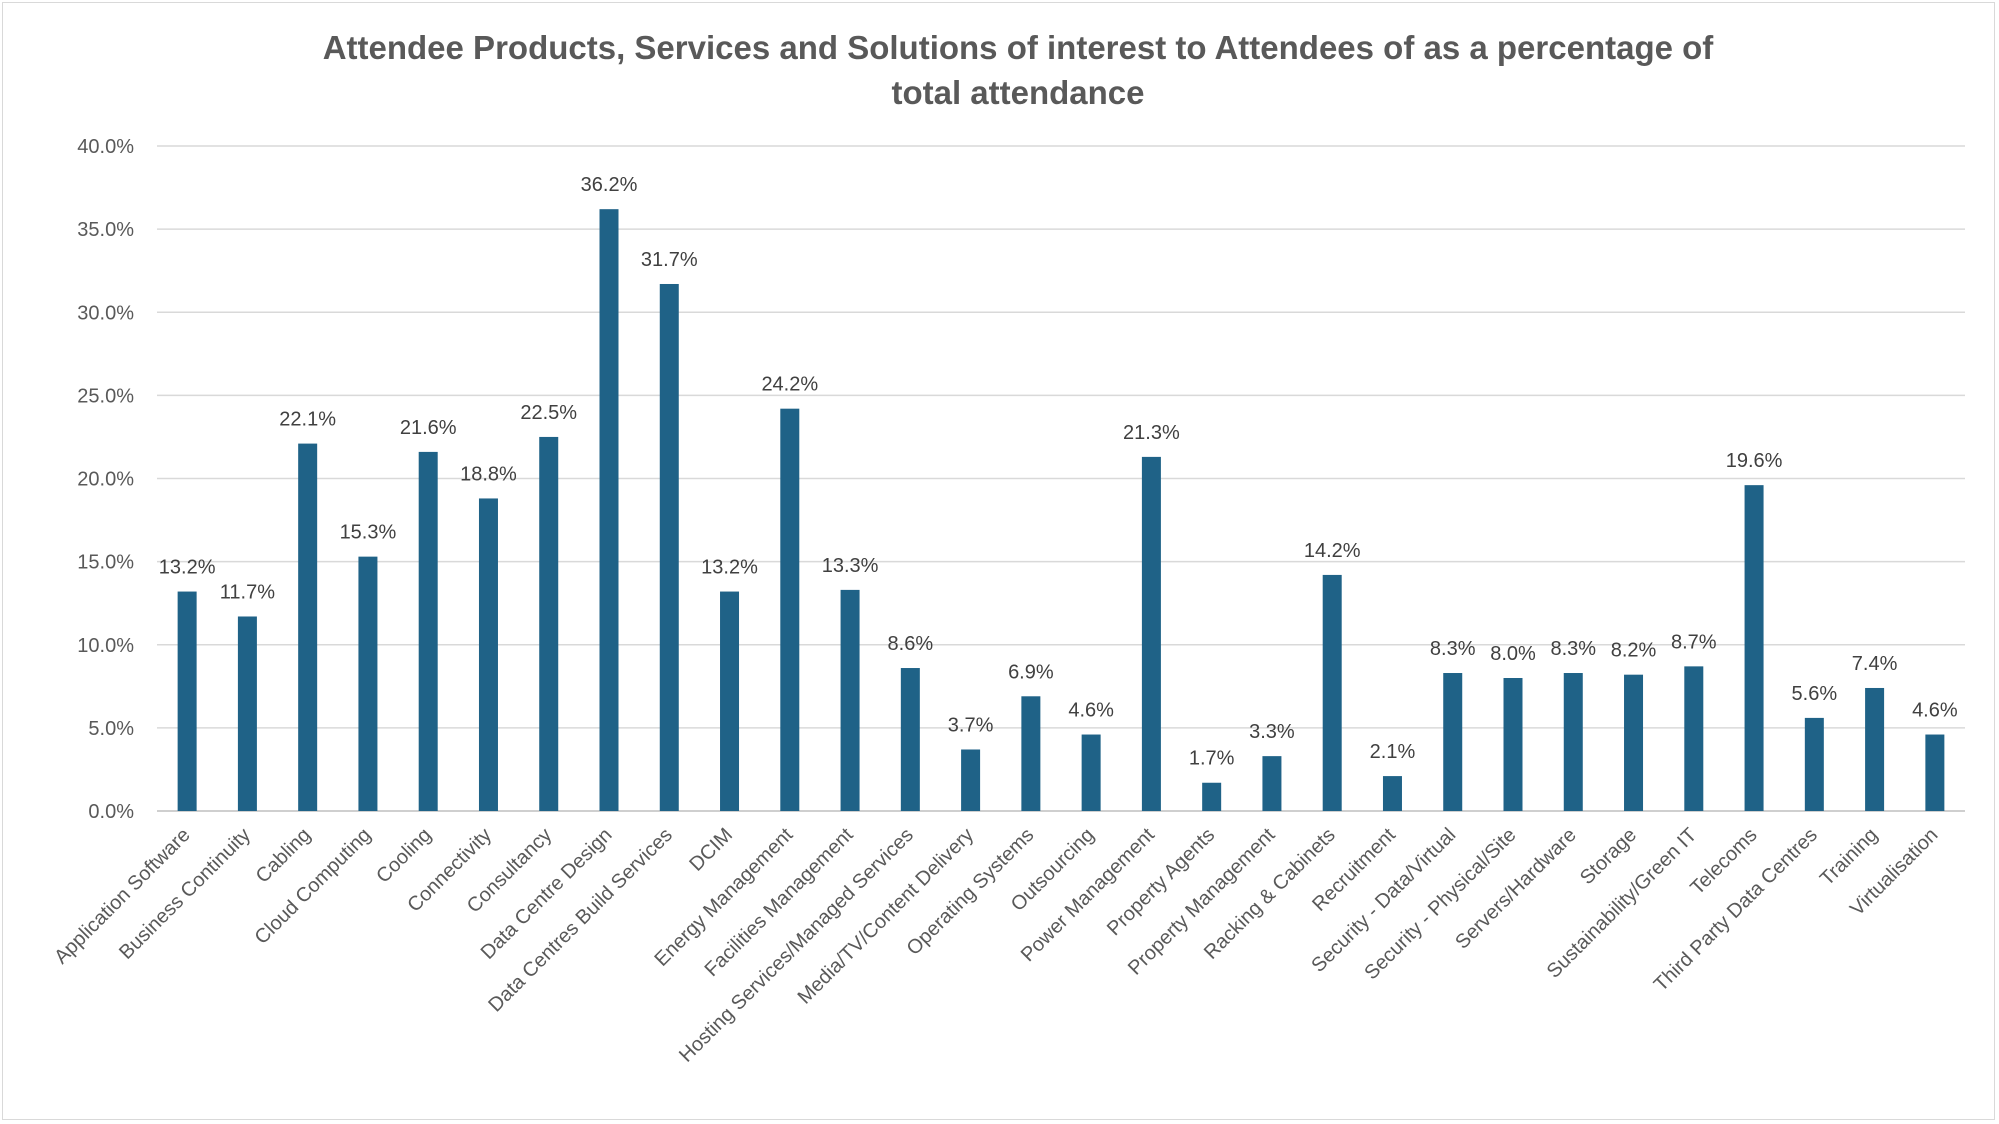 Image resolution: width=1999 pixels, height=1124 pixels. What do you see at coordinates (1161, 882) in the screenshot?
I see `category-label: Property Agents` at bounding box center [1161, 882].